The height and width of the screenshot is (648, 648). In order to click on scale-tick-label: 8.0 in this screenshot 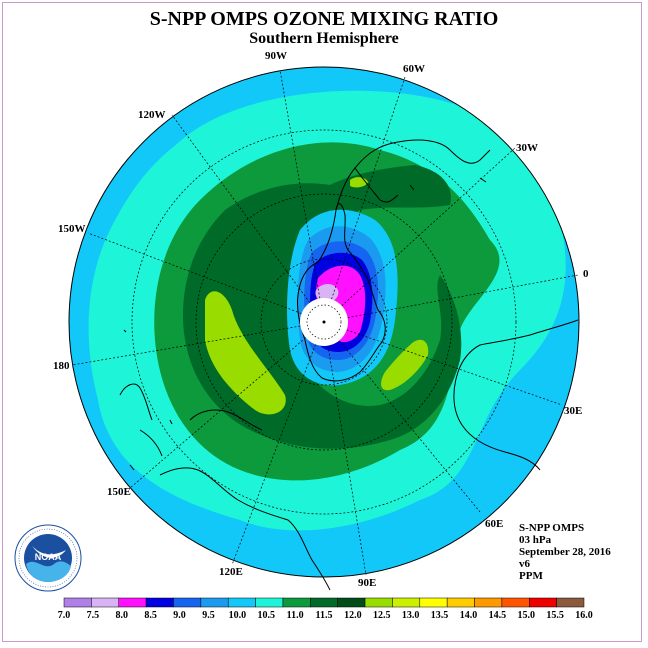, I will do `click(122, 615)`.